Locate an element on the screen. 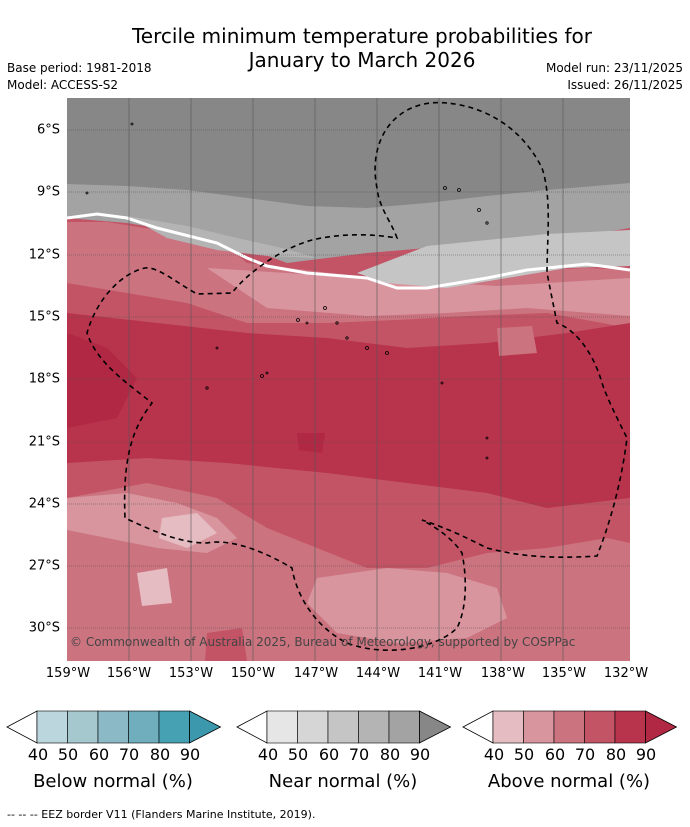 This screenshot has height=827, width=690. tick-near-90: 90 is located at coordinates (420, 754).